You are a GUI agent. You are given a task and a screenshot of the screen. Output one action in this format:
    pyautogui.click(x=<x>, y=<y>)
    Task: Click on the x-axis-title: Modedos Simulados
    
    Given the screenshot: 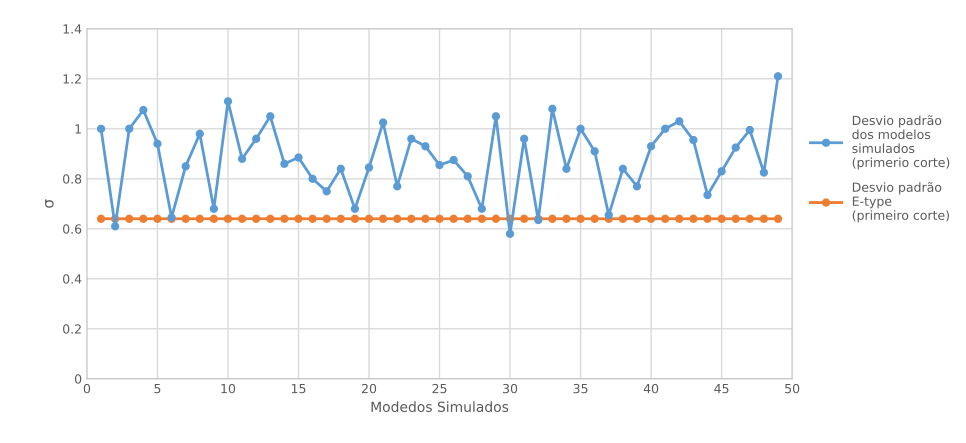 What is the action you would take?
    pyautogui.click(x=440, y=406)
    